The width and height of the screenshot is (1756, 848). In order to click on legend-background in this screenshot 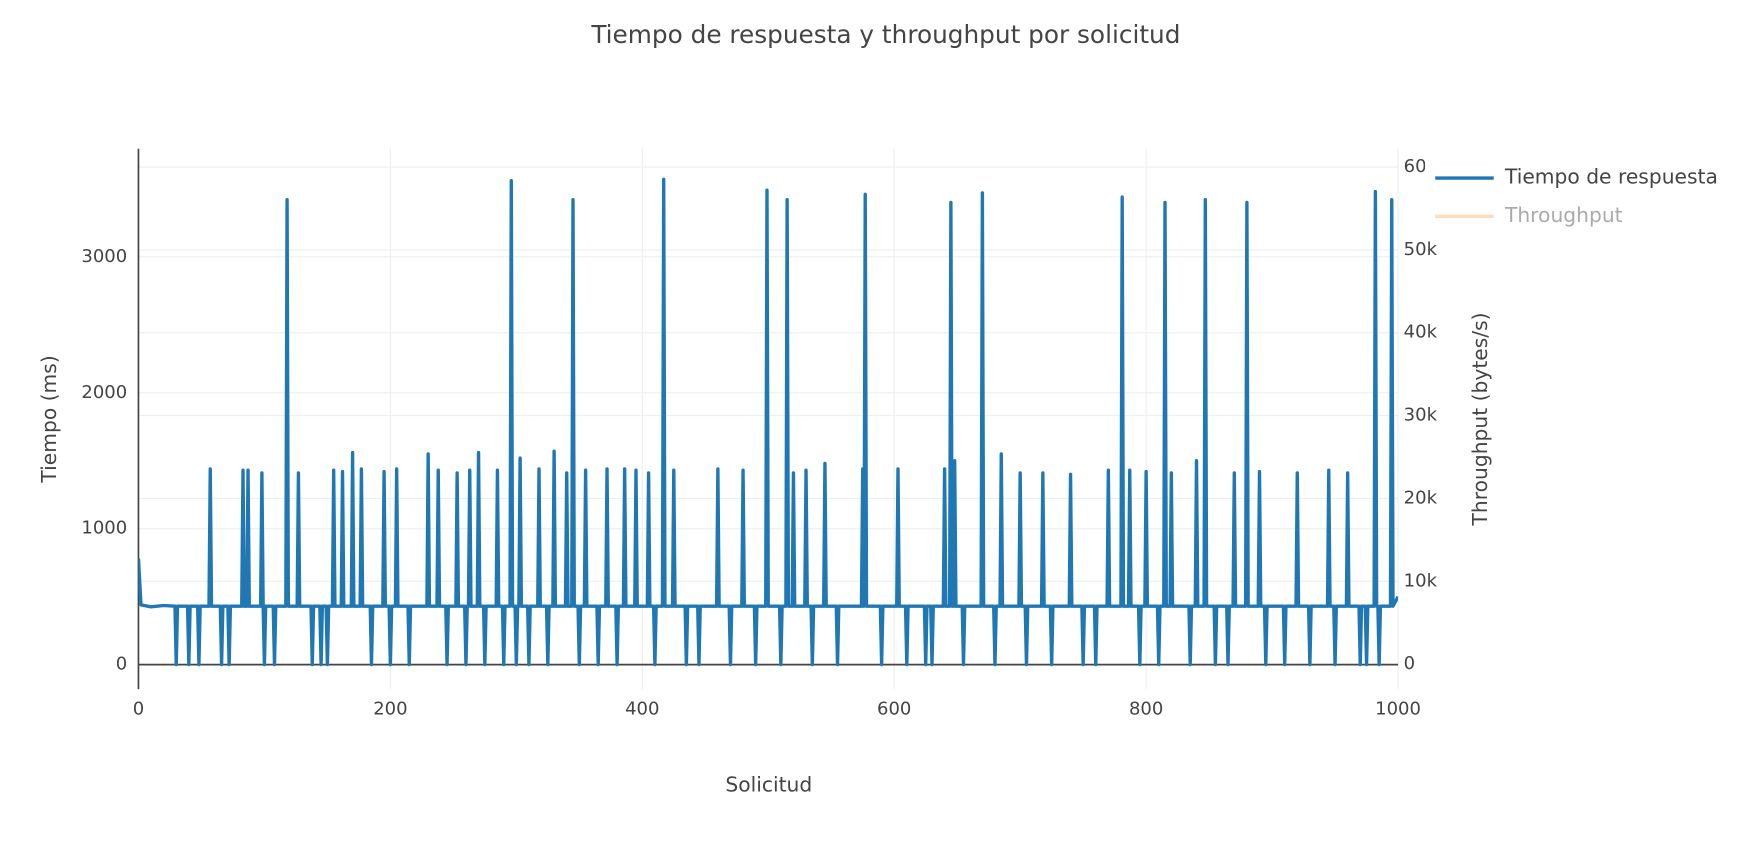, I will do `click(1590, 195)`.